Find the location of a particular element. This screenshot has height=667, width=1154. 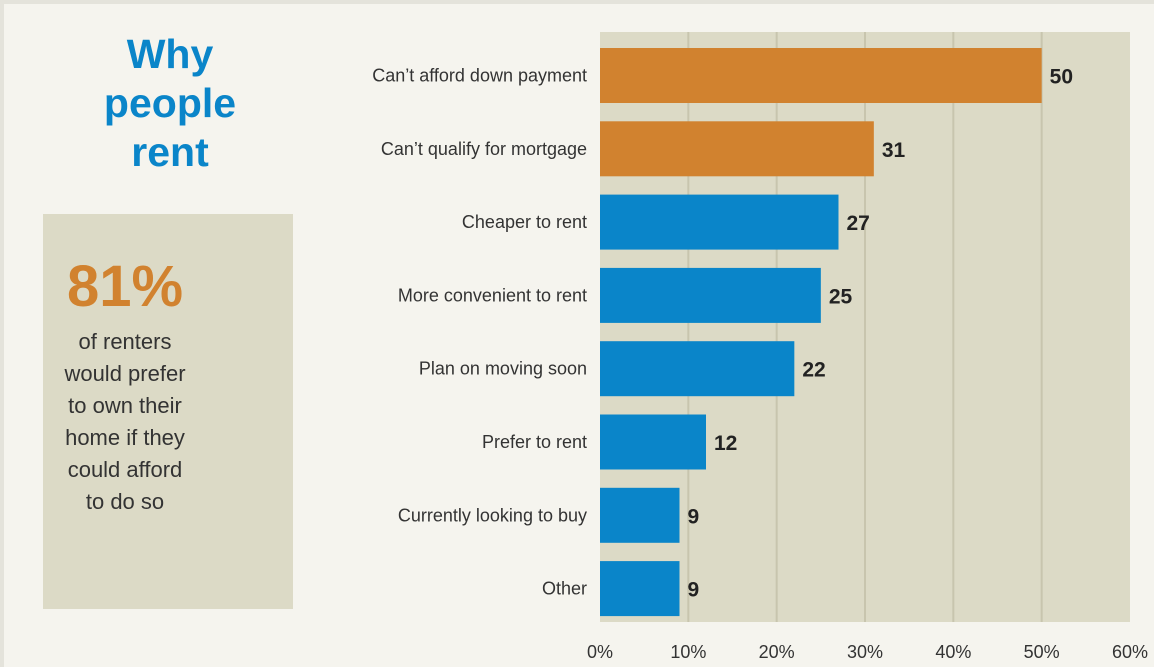

stat-value: 81% is located at coordinates (125, 286).